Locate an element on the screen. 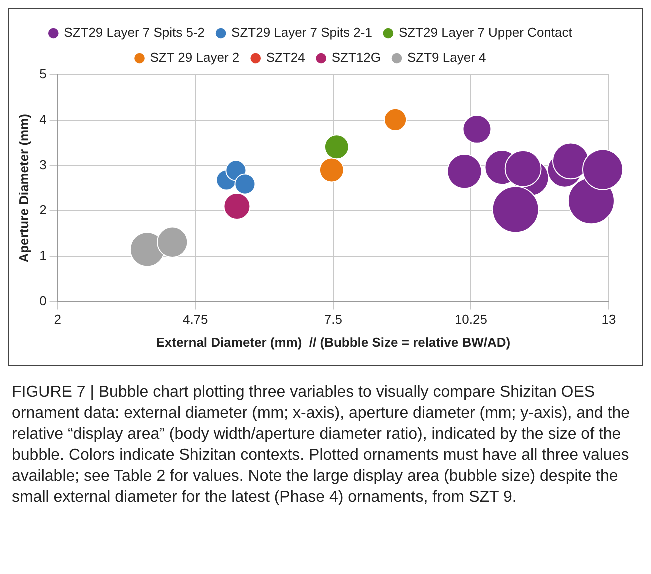  y-tick-label: 5 is located at coordinates (43, 74).